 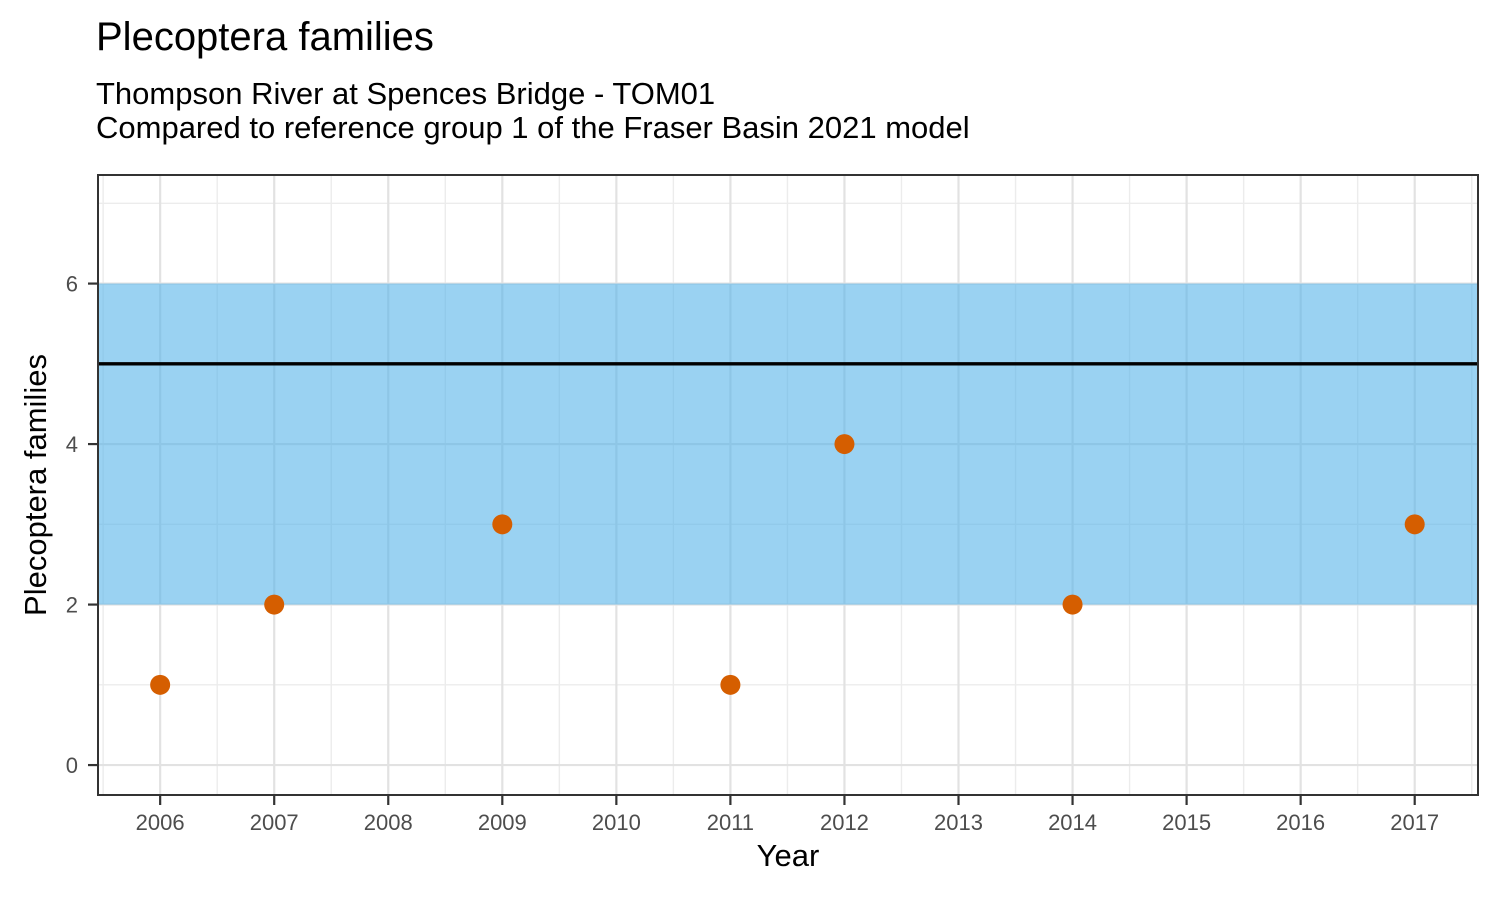 I want to click on x-axis-tick-label: 2007, so click(x=274, y=822).